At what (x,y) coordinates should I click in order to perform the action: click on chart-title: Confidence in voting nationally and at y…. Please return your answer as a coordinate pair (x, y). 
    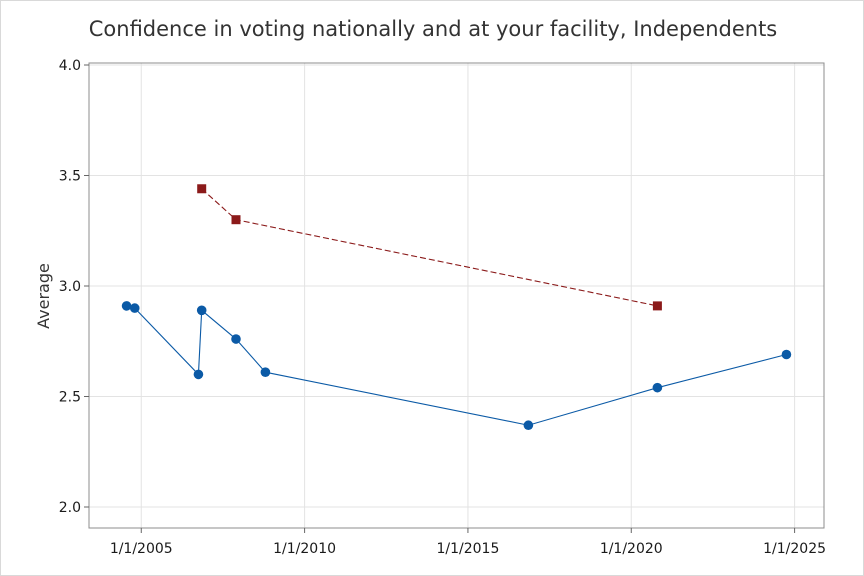
    Looking at the image, I should click on (433, 29).